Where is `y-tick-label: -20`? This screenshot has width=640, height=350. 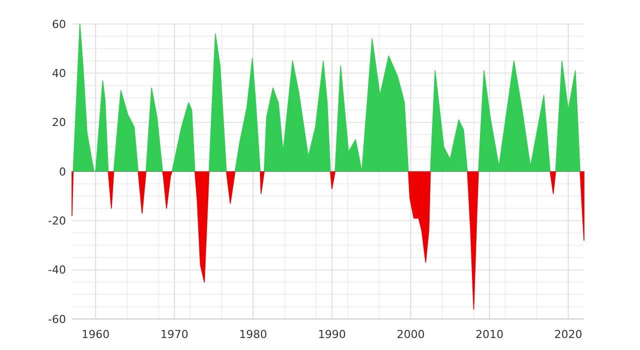 y-tick-label: -20 is located at coordinates (57, 221).